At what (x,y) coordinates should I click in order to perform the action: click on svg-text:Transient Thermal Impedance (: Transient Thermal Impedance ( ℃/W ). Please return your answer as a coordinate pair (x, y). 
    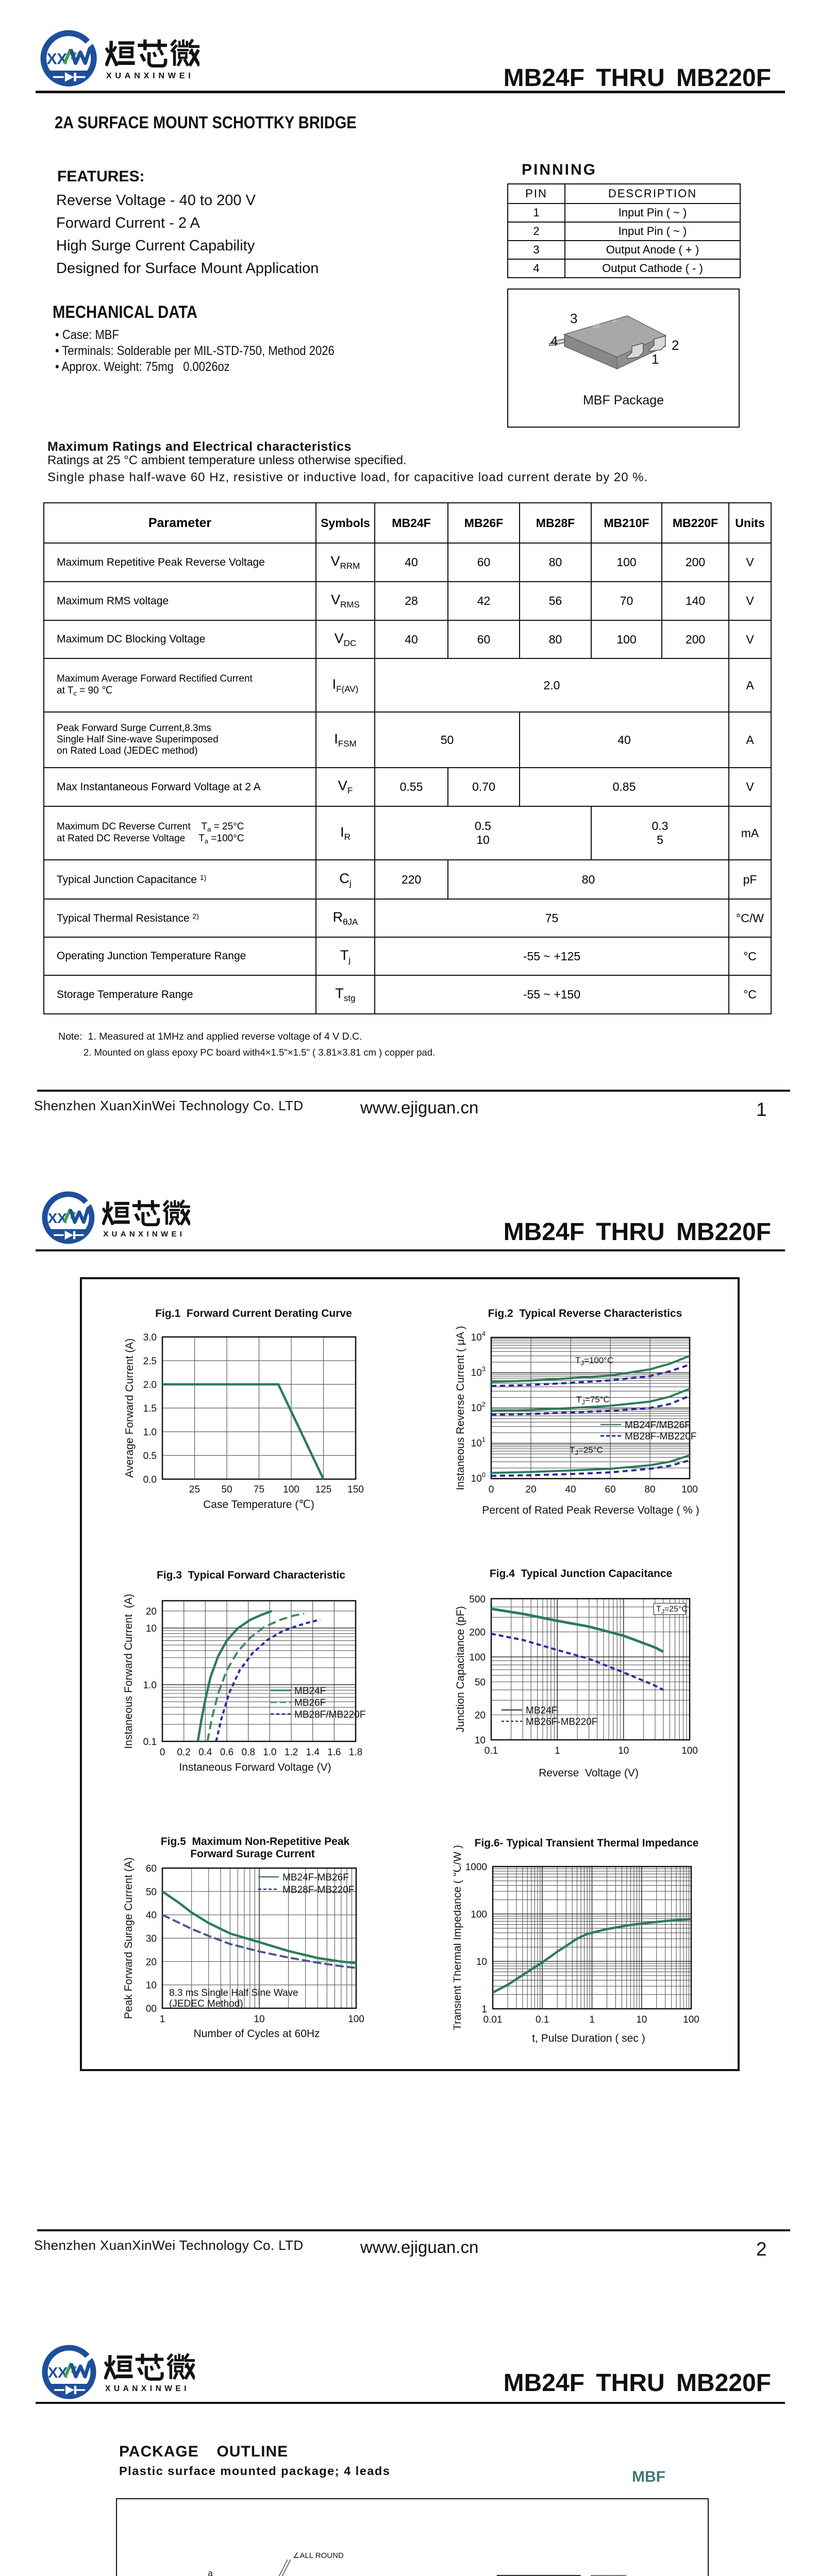
    Looking at the image, I should click on (458, 1937).